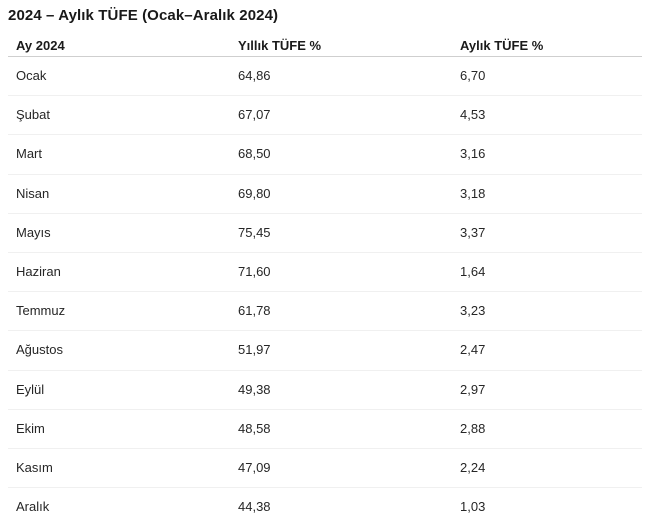  I want to click on page-title: 2024 – Aylık TÜFE (Ocak–Aralık 2024), so click(143, 15).